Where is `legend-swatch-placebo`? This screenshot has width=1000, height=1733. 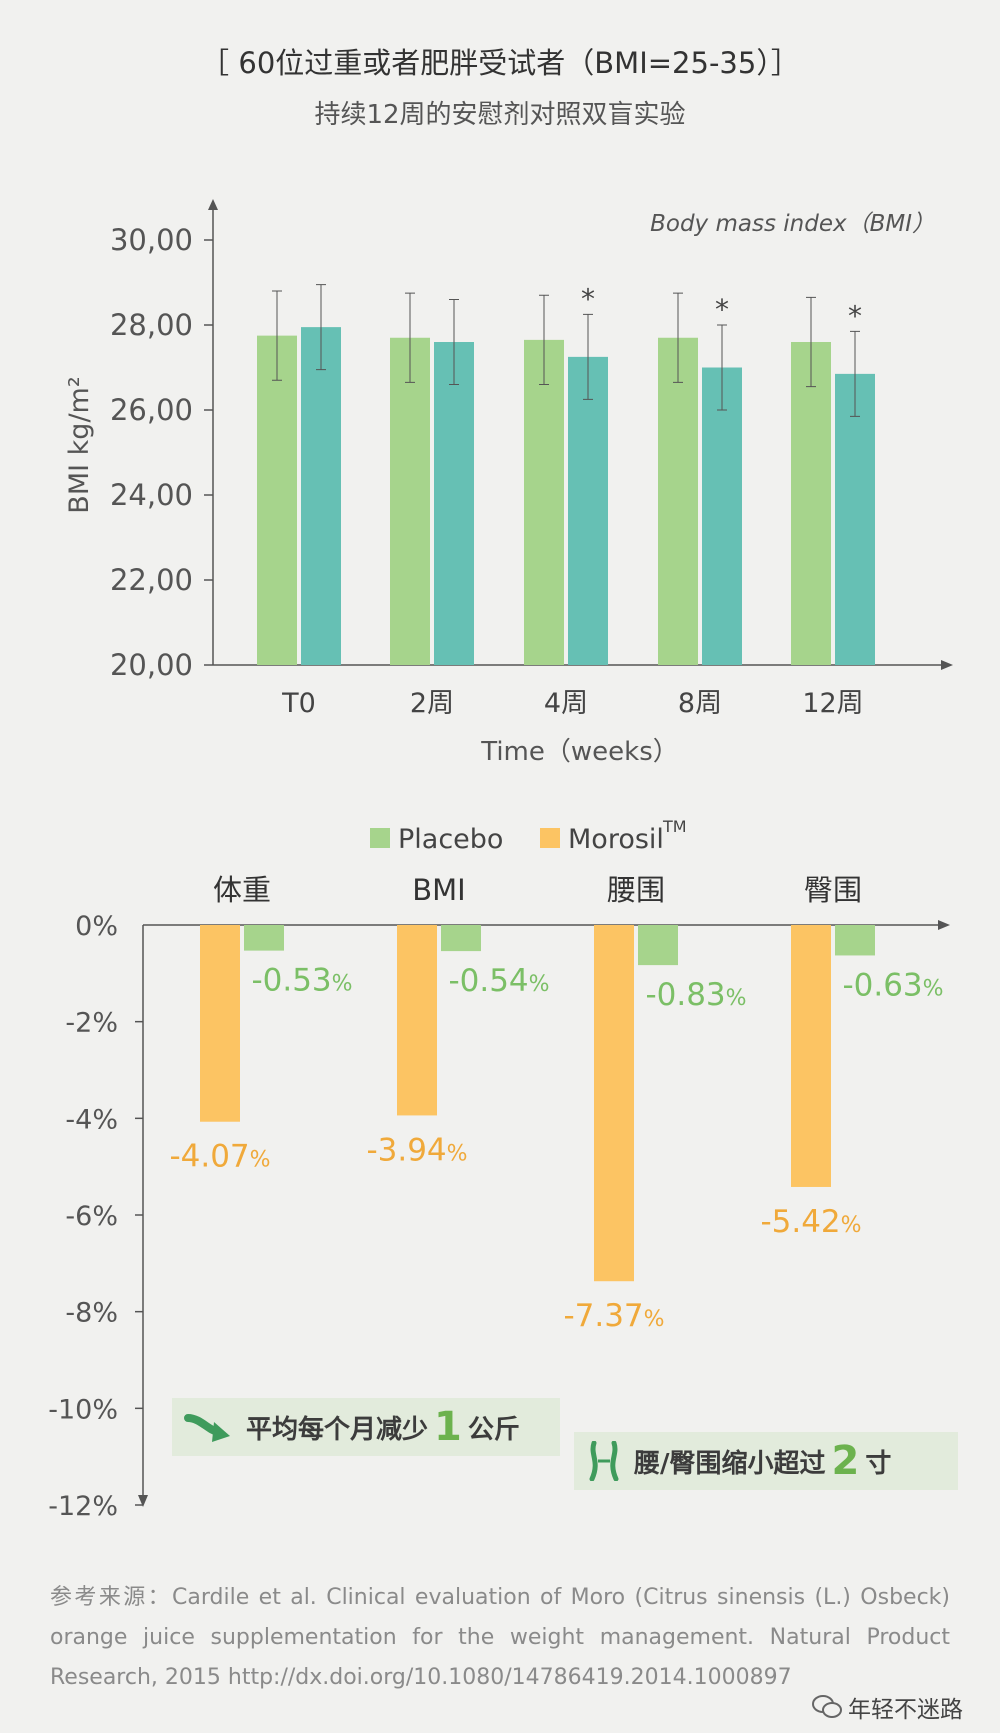
legend-swatch-placebo is located at coordinates (380, 838).